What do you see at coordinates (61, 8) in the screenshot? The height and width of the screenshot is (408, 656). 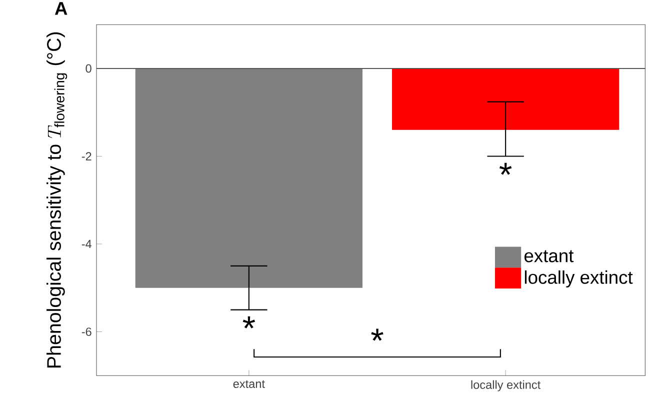 I see `chart-title: A` at bounding box center [61, 8].